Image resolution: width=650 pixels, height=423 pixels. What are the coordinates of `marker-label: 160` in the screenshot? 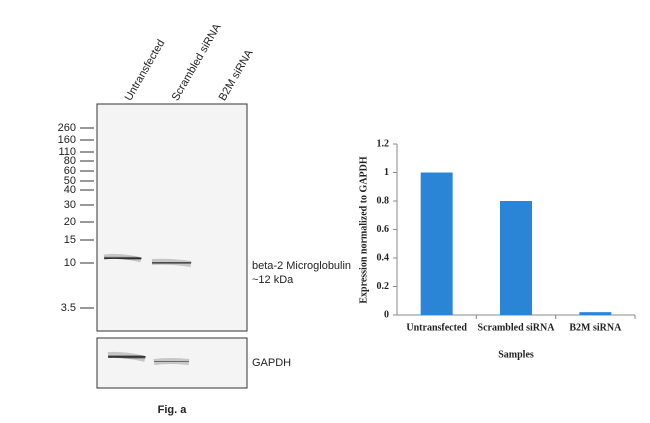 It's located at (67, 140).